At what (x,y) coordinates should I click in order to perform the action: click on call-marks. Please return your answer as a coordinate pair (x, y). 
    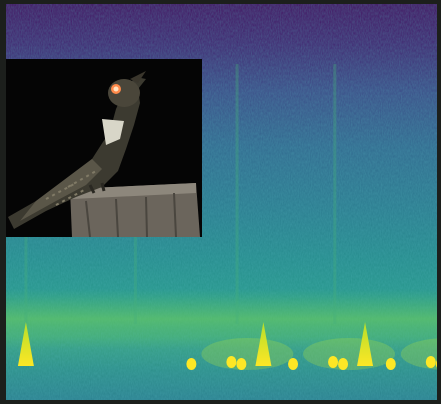
    Looking at the image, I should click on (227, 346).